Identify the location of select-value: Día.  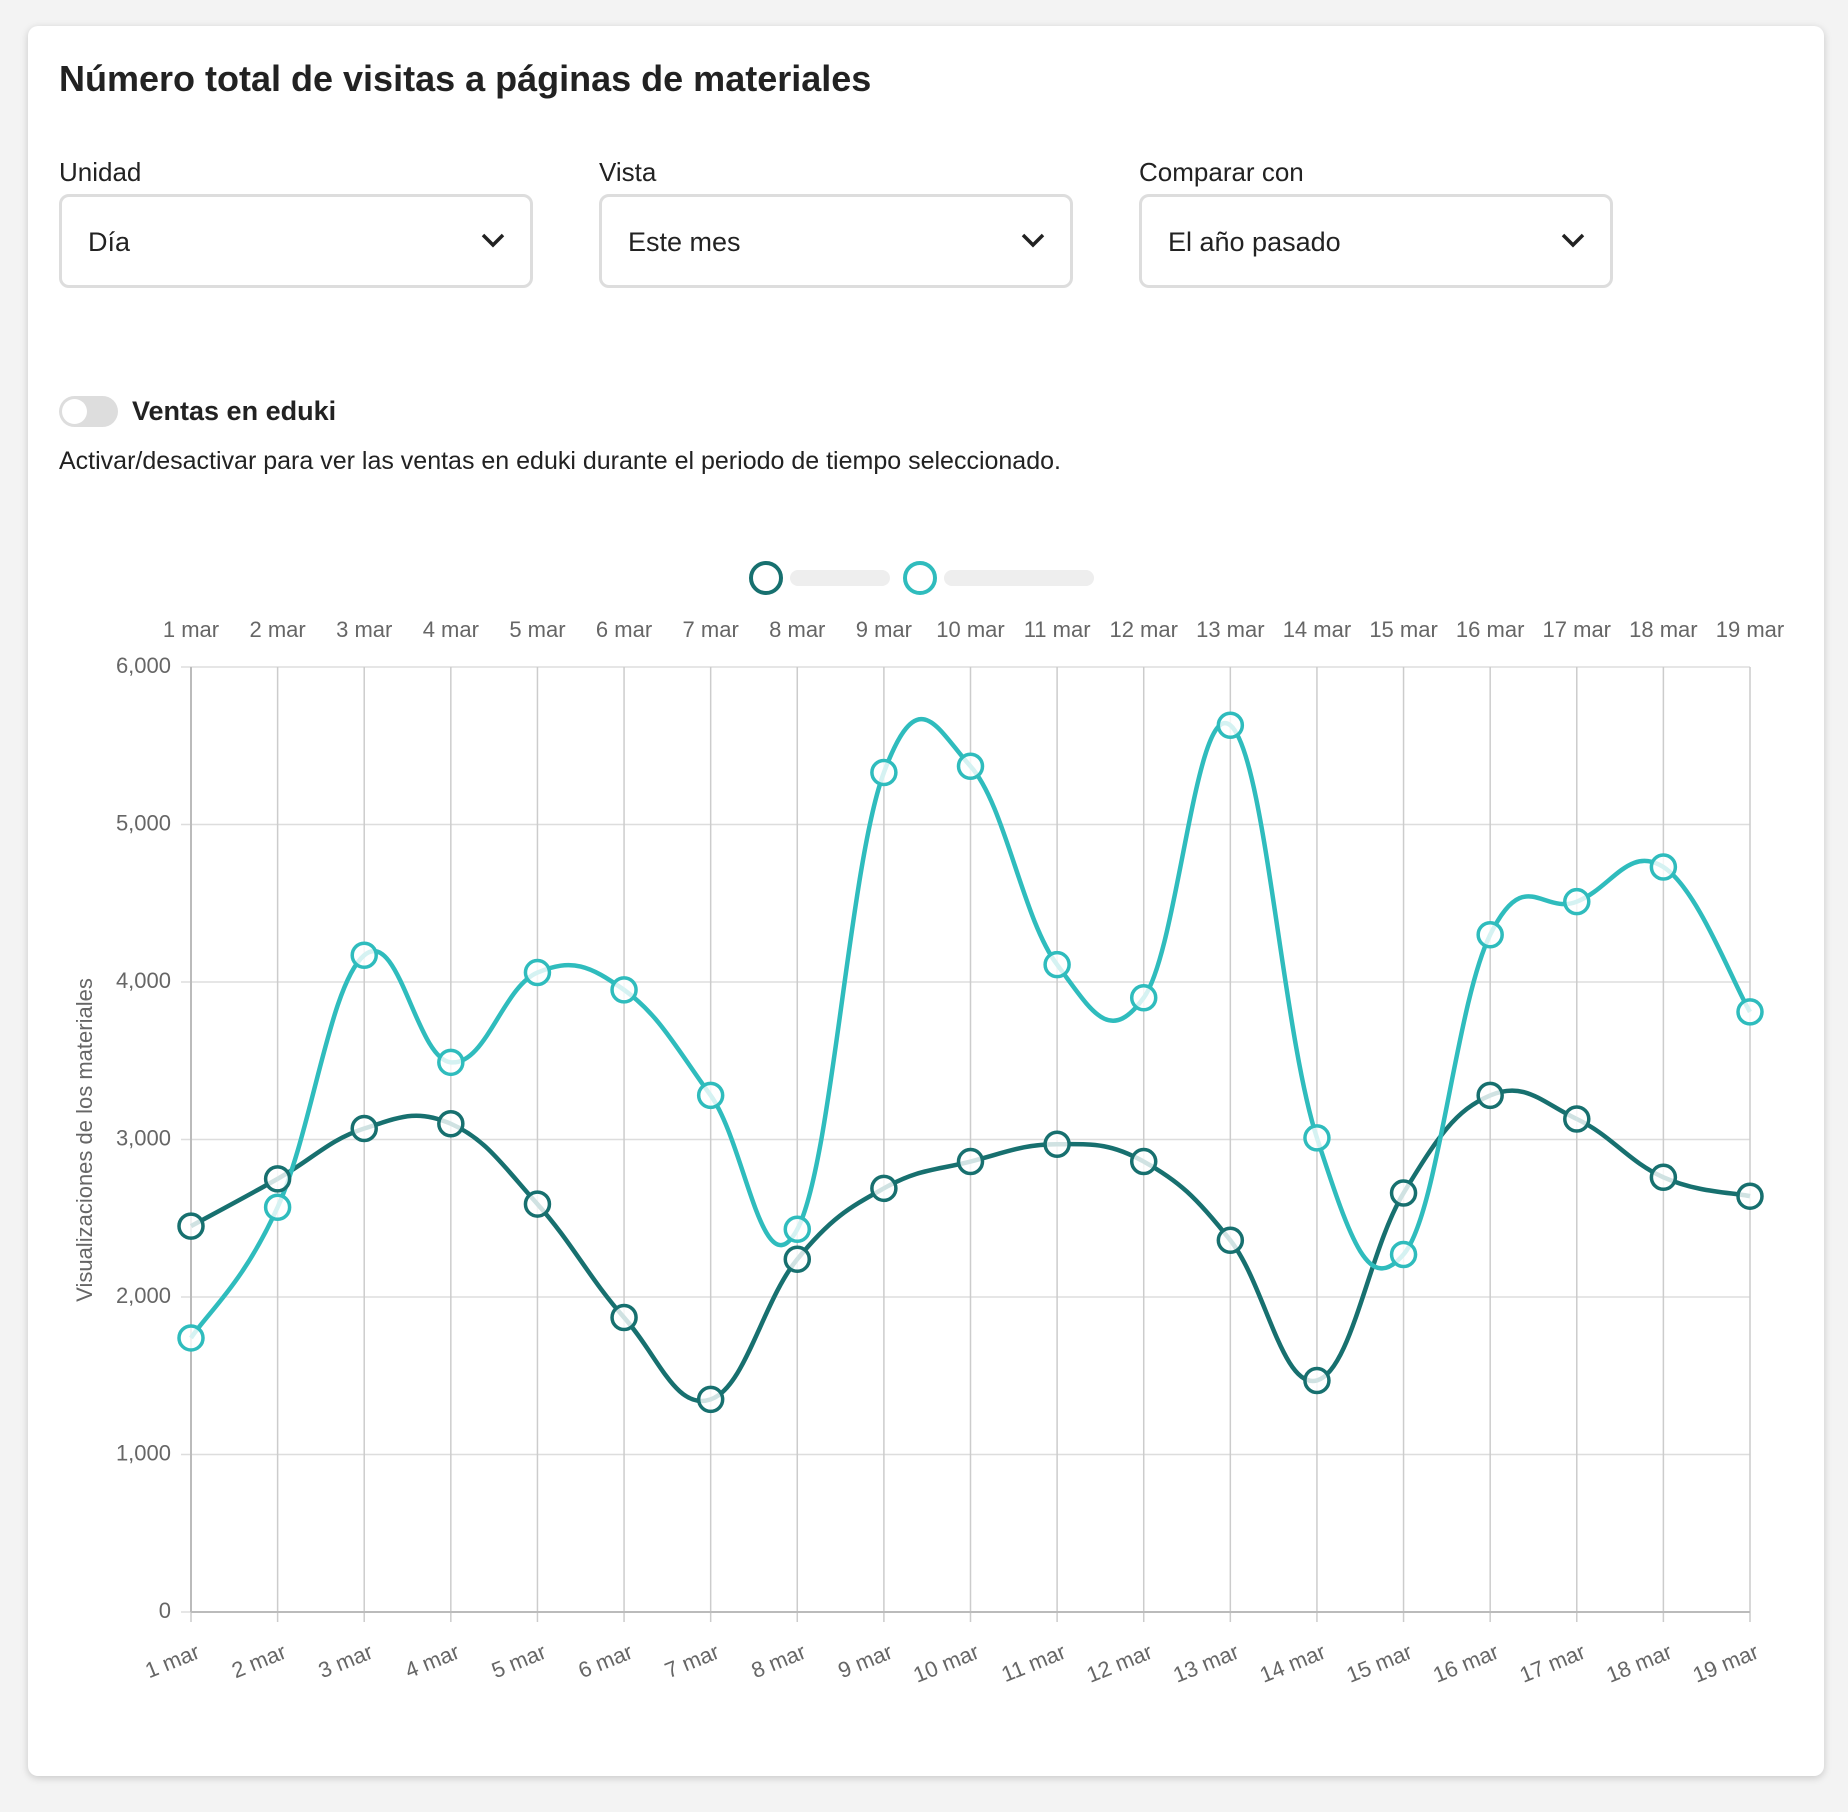
(109, 242).